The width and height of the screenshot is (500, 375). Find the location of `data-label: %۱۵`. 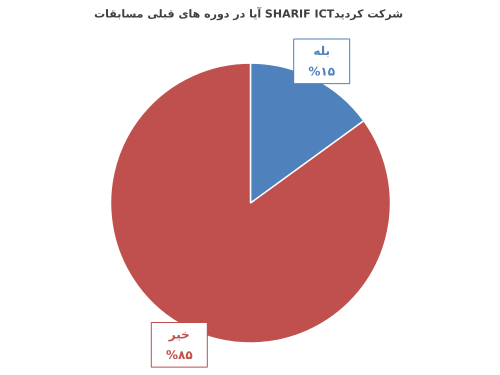

data-label: %۱۵ is located at coordinates (322, 71).